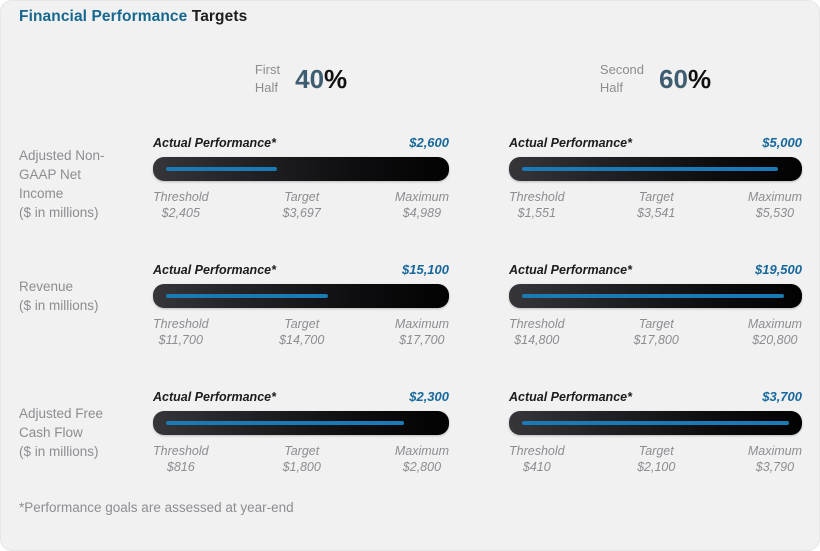 The height and width of the screenshot is (551, 820). I want to click on period-weight: 40%, so click(321, 79).